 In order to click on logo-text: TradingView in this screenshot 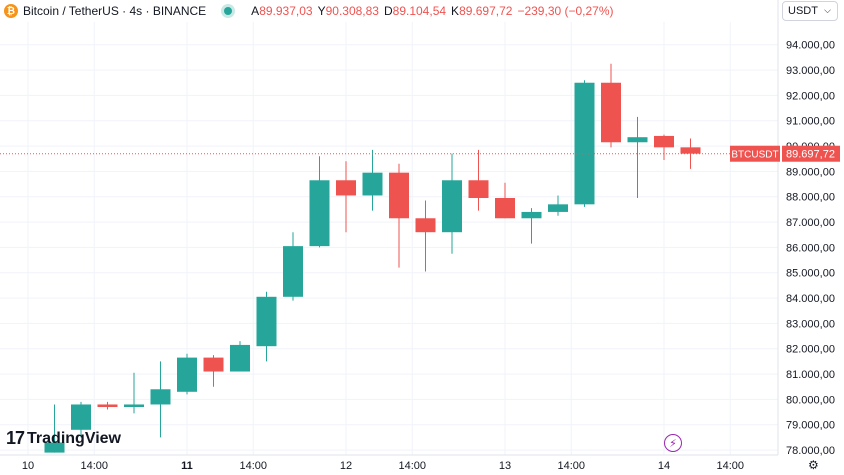, I will do `click(74, 438)`.